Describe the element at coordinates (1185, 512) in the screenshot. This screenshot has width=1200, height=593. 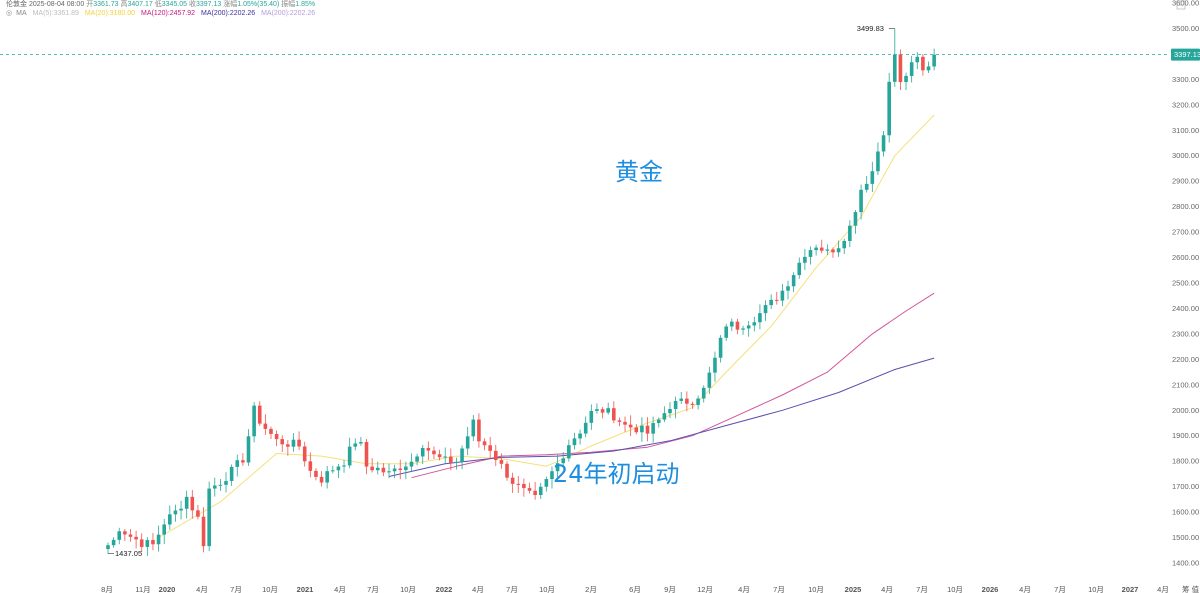
I see `y-tick-label: 1600.00` at that location.